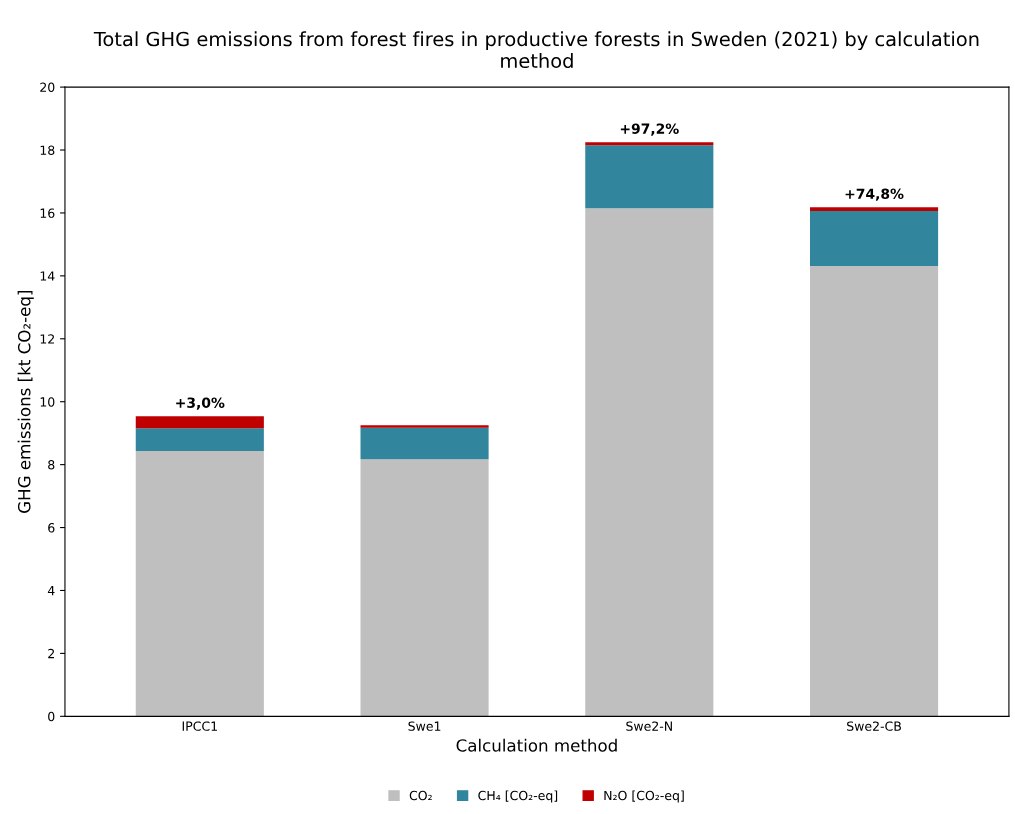 The width and height of the screenshot is (1015, 814). I want to click on x-axis-title: Calculation method, so click(536, 745).